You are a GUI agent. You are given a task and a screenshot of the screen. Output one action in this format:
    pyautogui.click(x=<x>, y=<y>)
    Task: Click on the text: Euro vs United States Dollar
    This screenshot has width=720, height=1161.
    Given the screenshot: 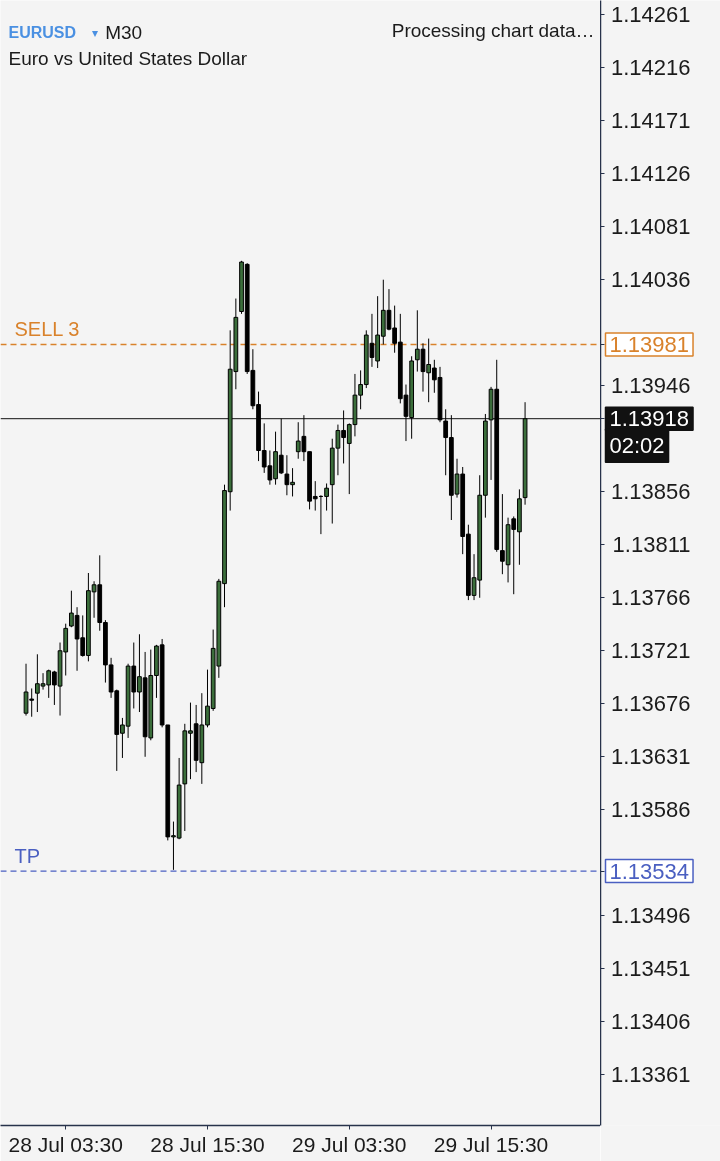 What is the action you would take?
    pyautogui.click(x=128, y=58)
    